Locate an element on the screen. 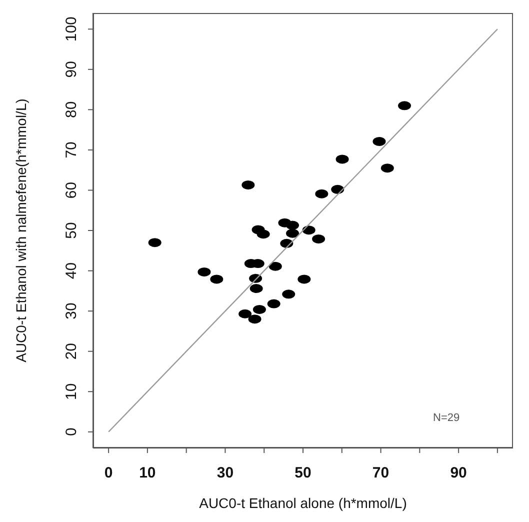 The height and width of the screenshot is (522, 529). y-tick-label: 50 is located at coordinates (71, 230).